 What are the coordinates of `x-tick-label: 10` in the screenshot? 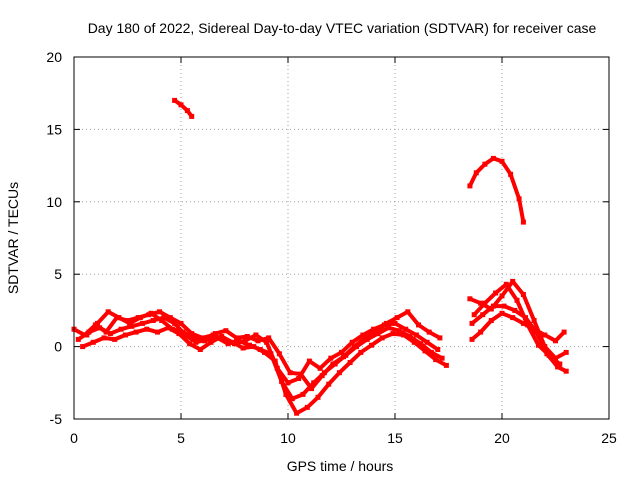 It's located at (288, 438).